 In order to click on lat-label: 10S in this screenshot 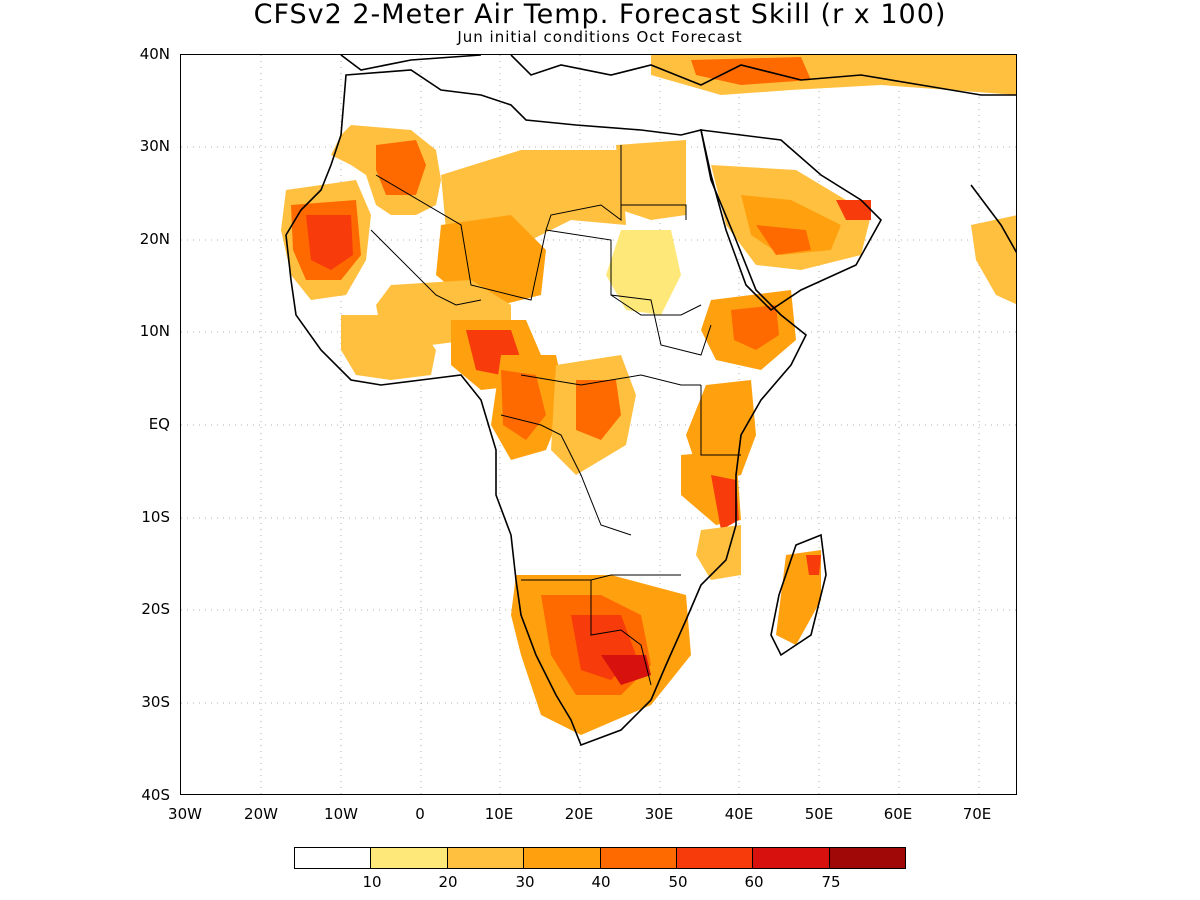, I will do `click(155, 517)`.